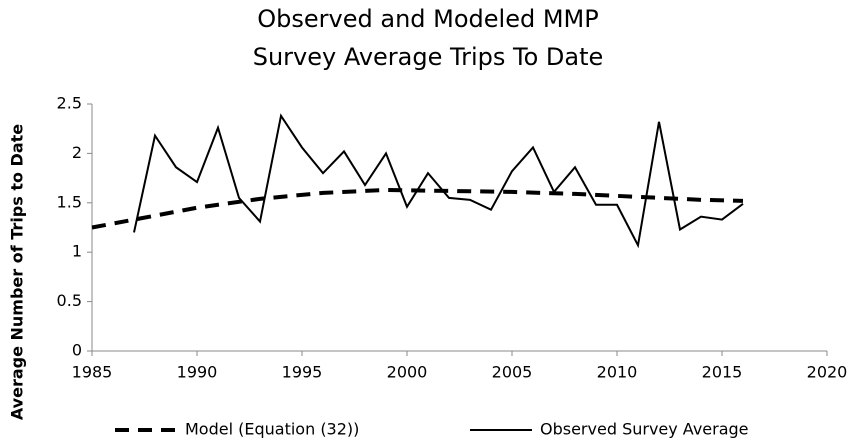 Image resolution: width=857 pixels, height=444 pixels. Describe the element at coordinates (197, 372) in the screenshot. I see `x-tick-label: 1990` at that location.